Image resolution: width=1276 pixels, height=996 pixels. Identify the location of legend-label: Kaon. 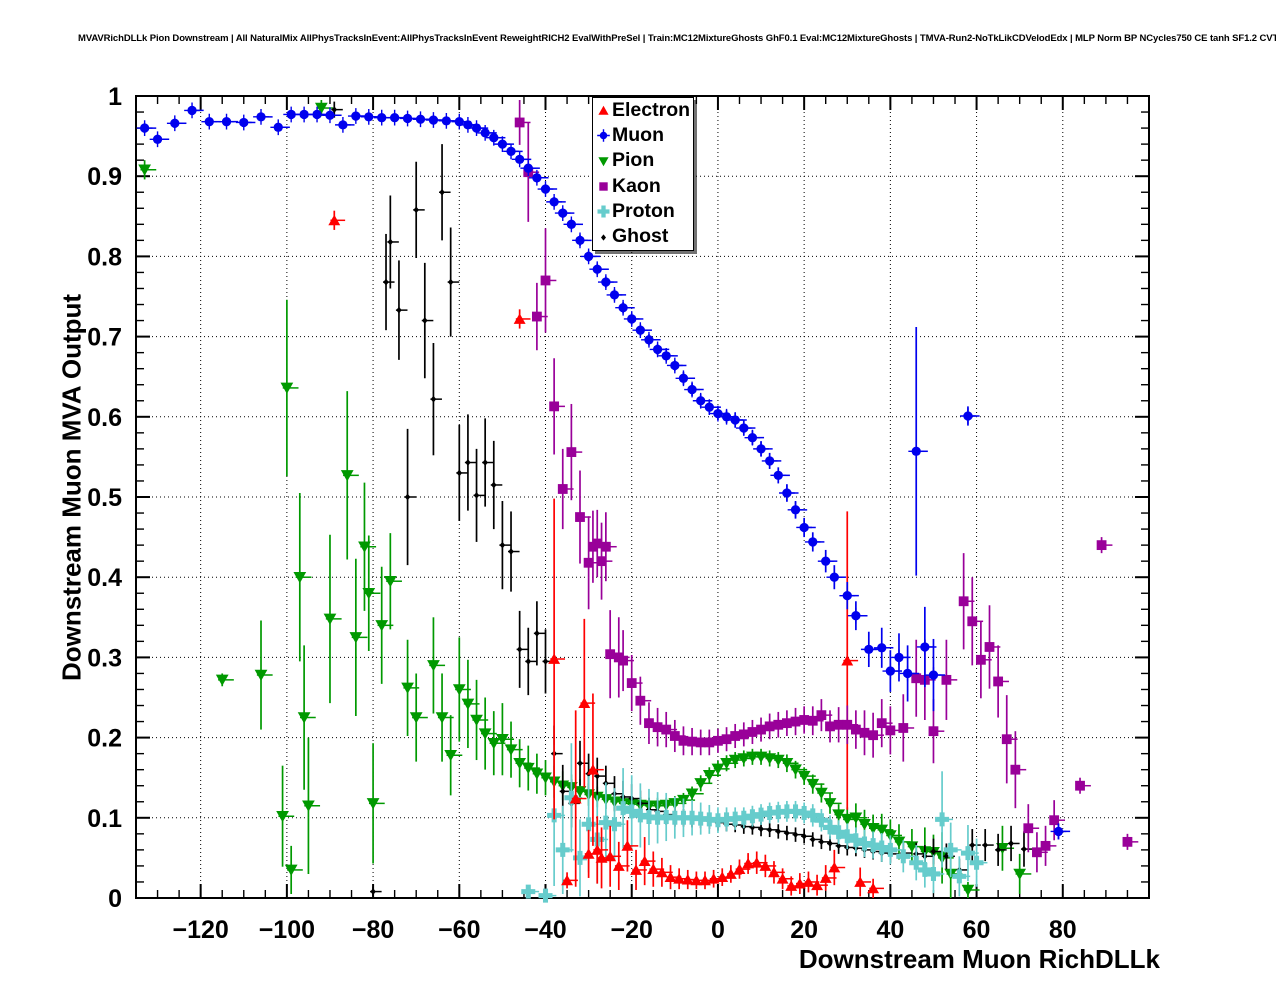
(636, 185).